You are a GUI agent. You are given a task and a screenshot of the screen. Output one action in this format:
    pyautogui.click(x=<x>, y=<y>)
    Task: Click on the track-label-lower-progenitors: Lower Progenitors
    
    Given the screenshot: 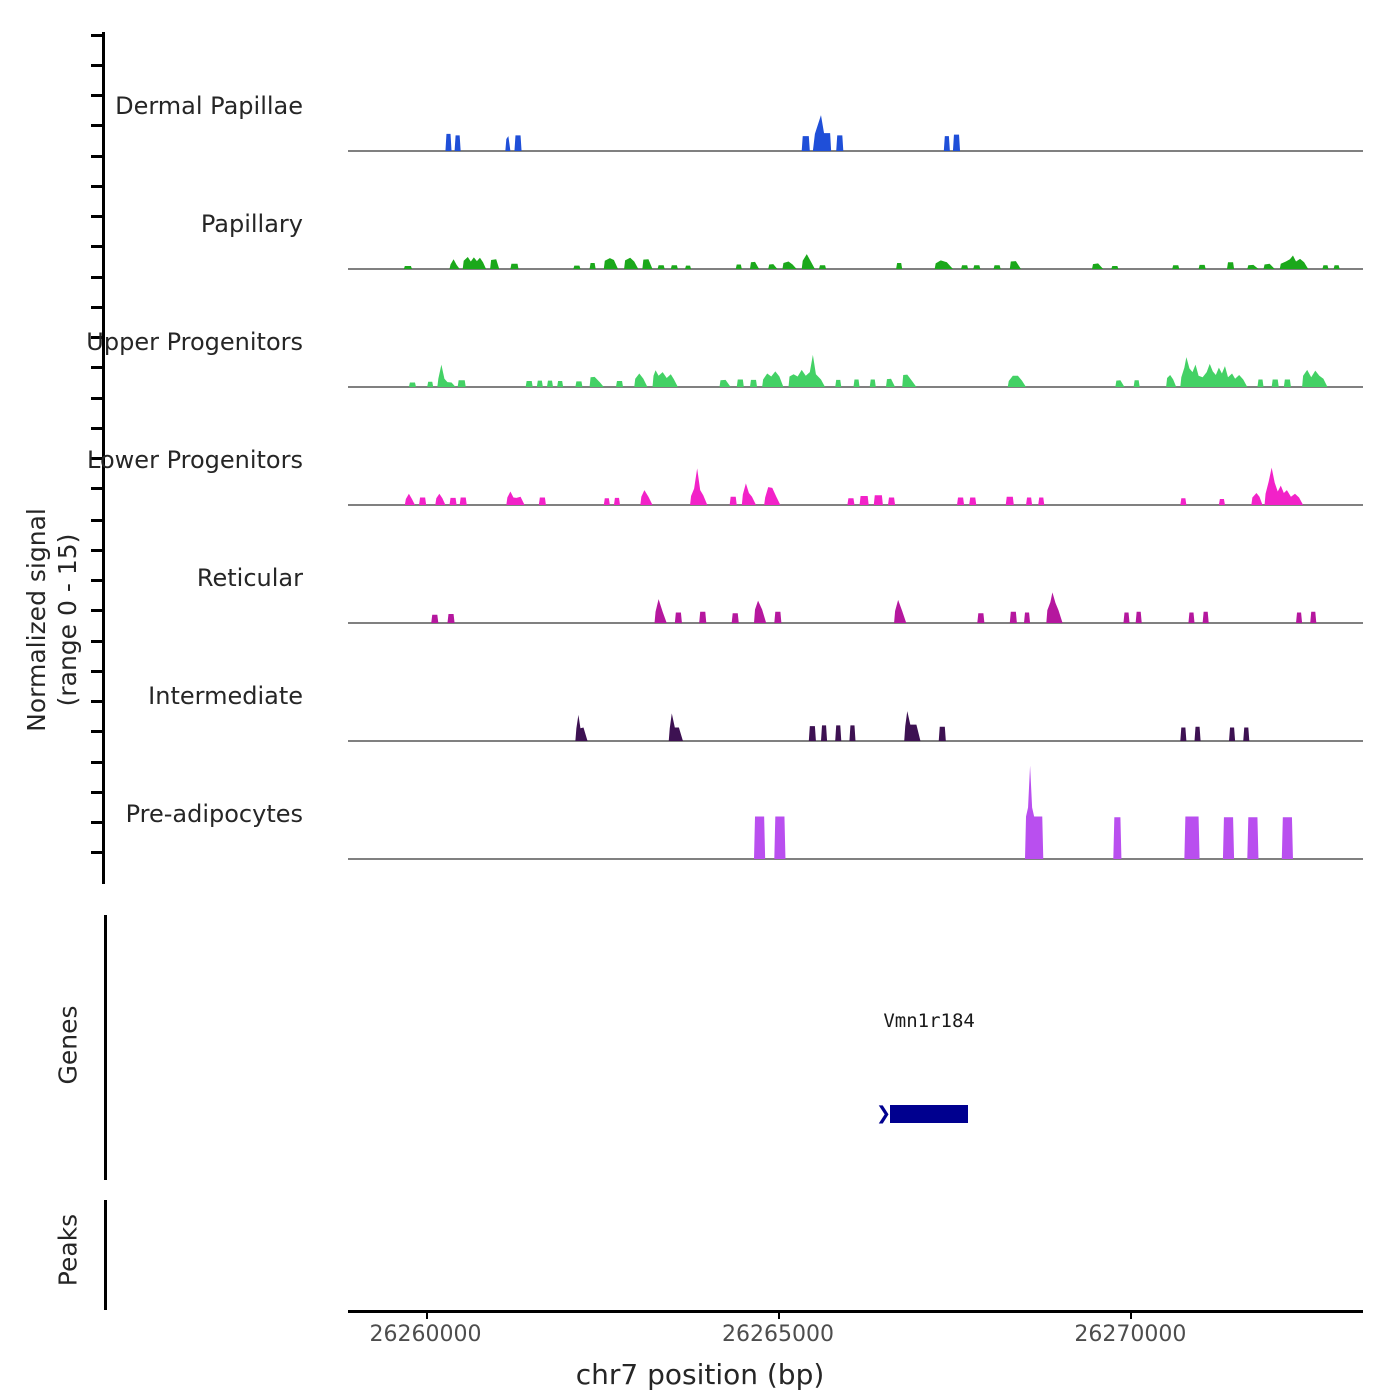 What is the action you would take?
    pyautogui.click(x=195, y=460)
    